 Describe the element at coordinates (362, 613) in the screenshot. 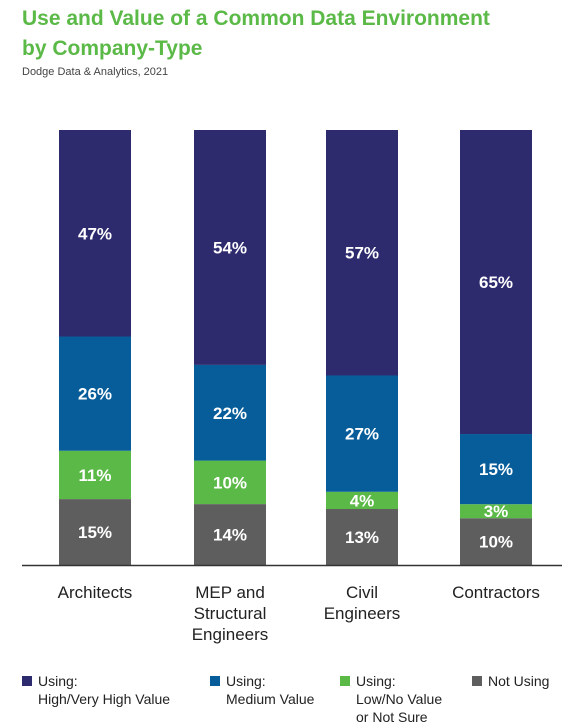

I see `category-label-2-line1: Engineers` at that location.